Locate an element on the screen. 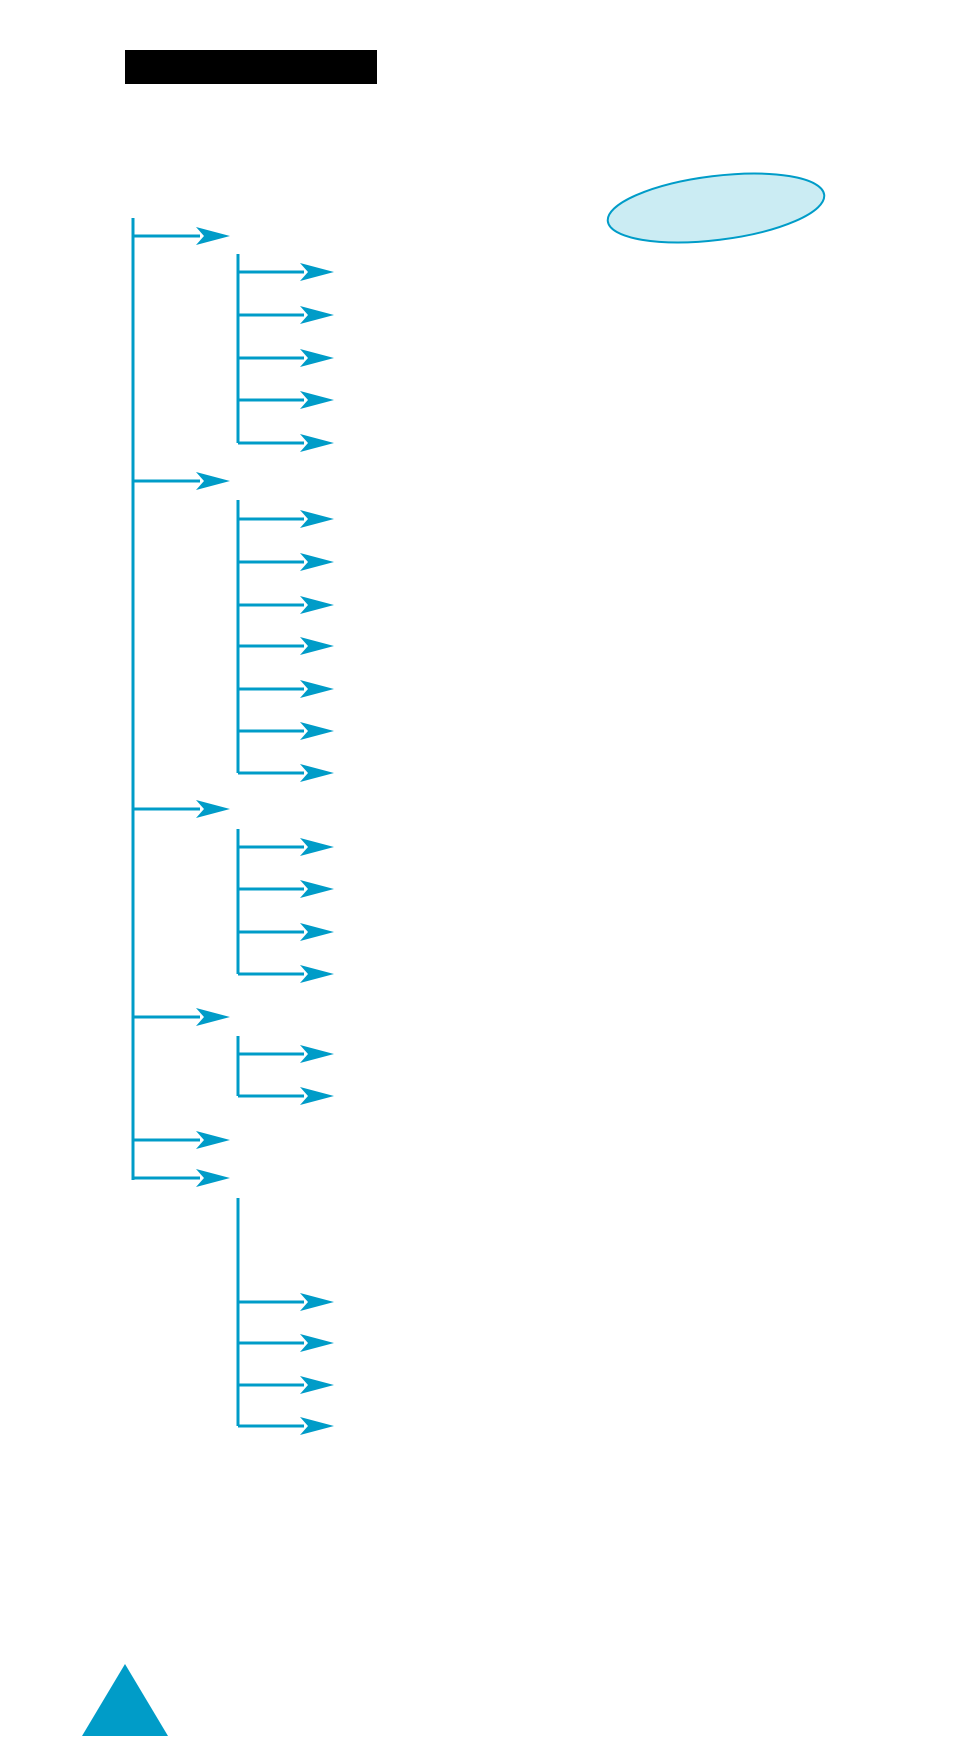  level2-branch-1-4-arrowhead-icon is located at coordinates (317, 400).